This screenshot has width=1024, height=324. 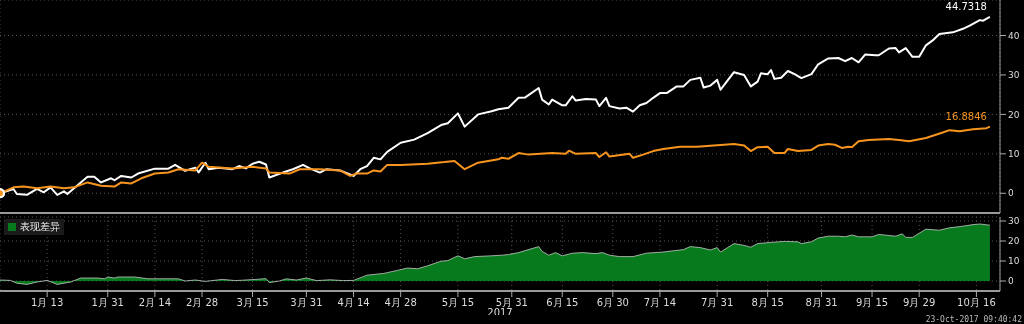 I want to click on x-tick-label: 1月 13, so click(x=47, y=303).